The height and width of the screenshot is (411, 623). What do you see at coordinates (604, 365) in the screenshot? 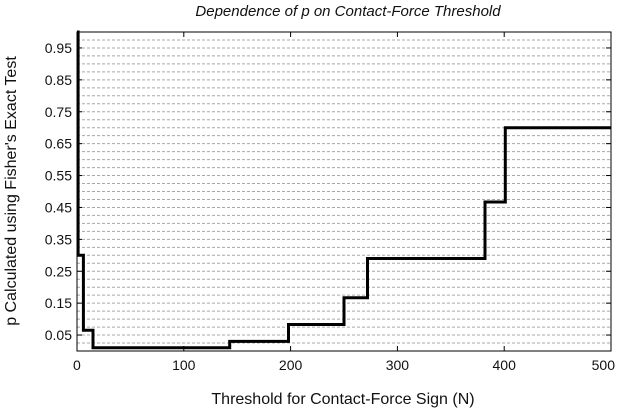
I see `x-tick-label: 500` at bounding box center [604, 365].